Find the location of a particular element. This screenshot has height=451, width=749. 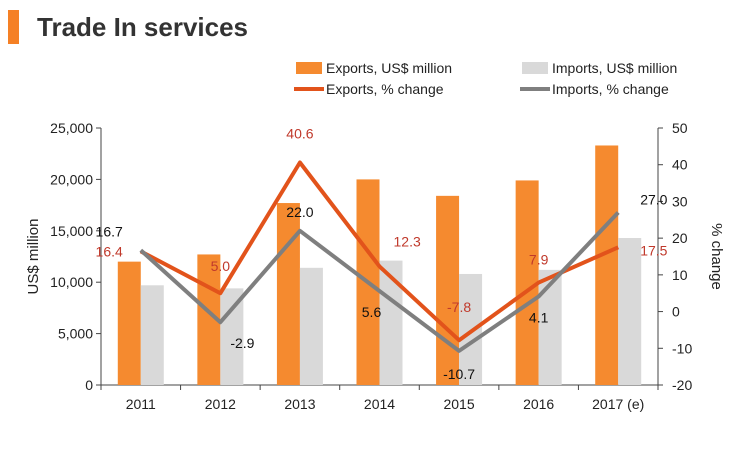

left-axis-tick-label: 20,000 is located at coordinates (71, 179).